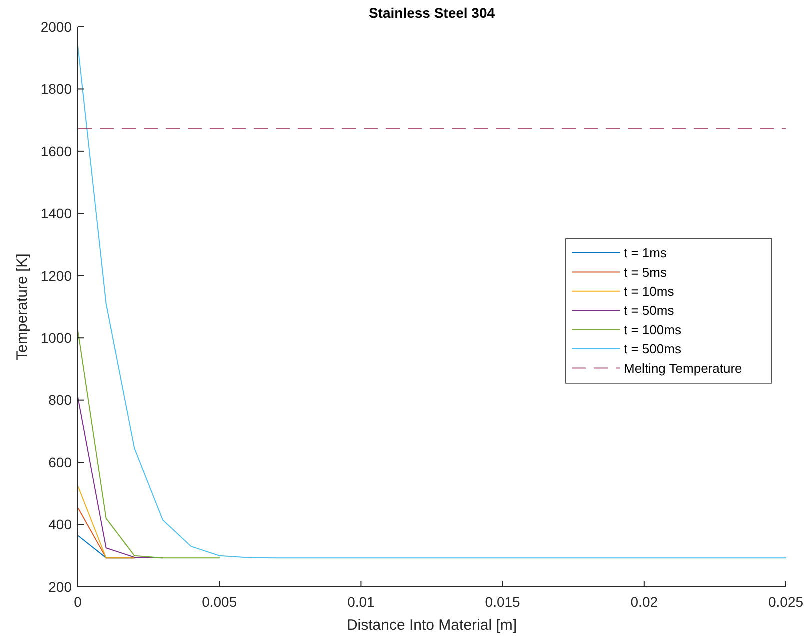 This screenshot has height=638, width=807. What do you see at coordinates (646, 253) in the screenshot?
I see `legend-label: t = 1ms` at bounding box center [646, 253].